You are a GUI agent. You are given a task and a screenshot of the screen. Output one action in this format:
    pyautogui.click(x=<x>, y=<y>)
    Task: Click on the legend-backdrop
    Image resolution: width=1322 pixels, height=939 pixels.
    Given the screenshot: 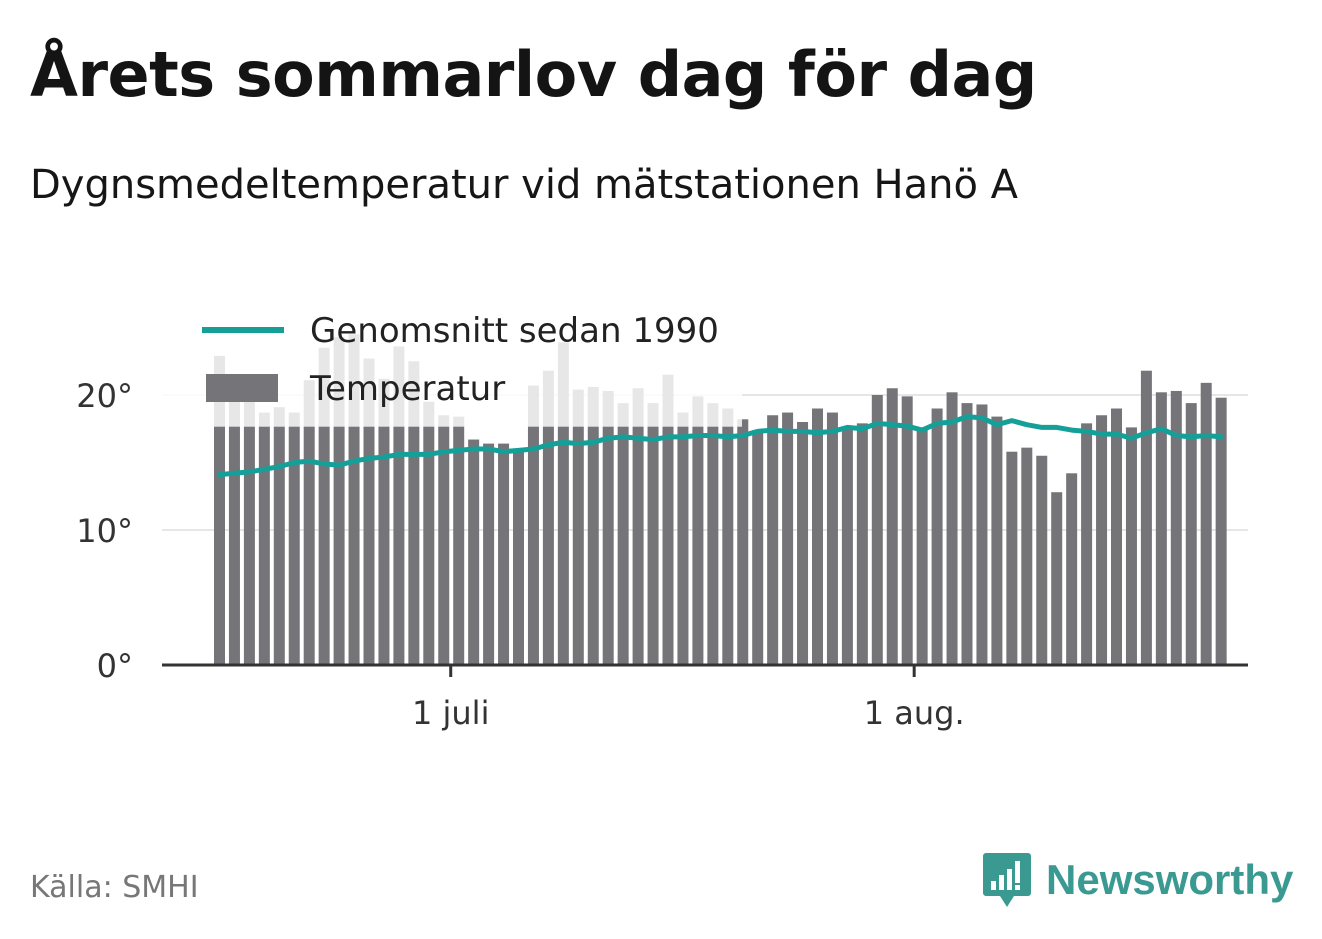 What is the action you would take?
    pyautogui.click(x=452, y=363)
    